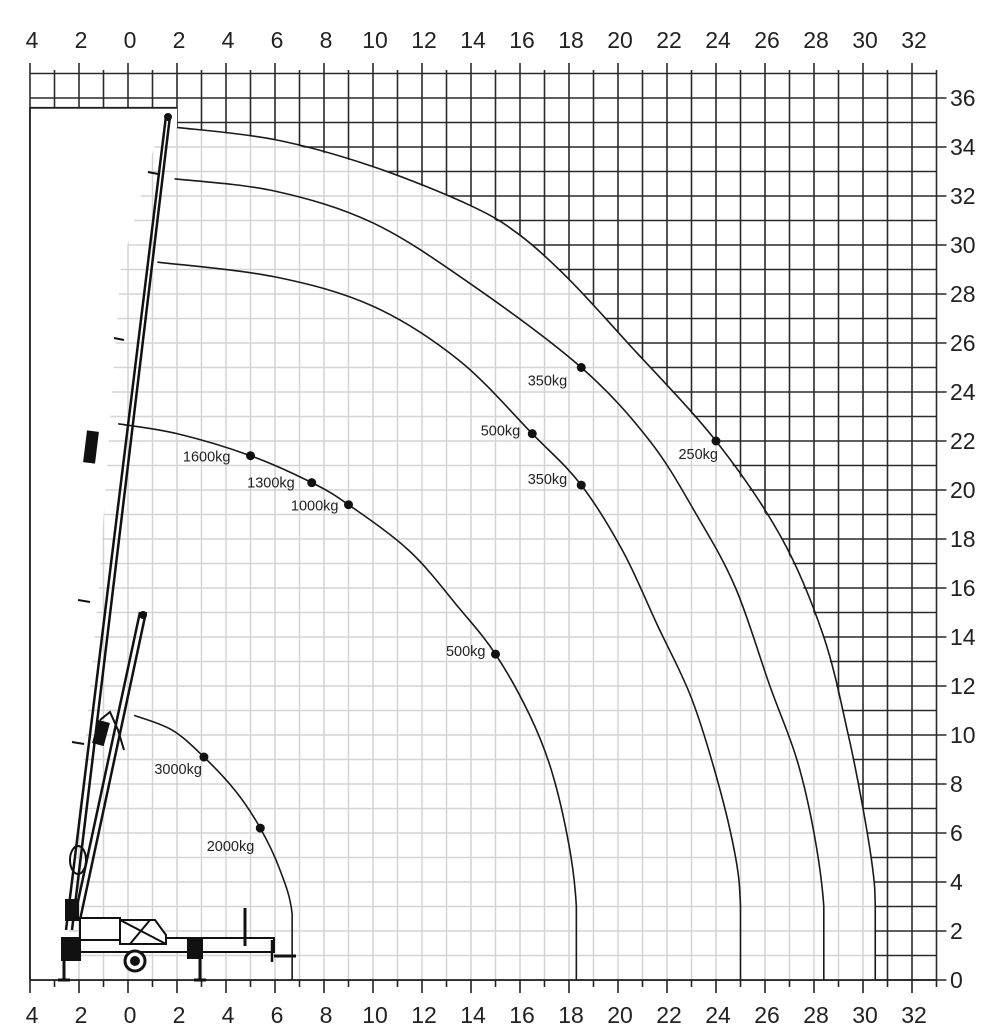  What do you see at coordinates (718, 40) in the screenshot?
I see `x-tick-label-top: 24` at bounding box center [718, 40].